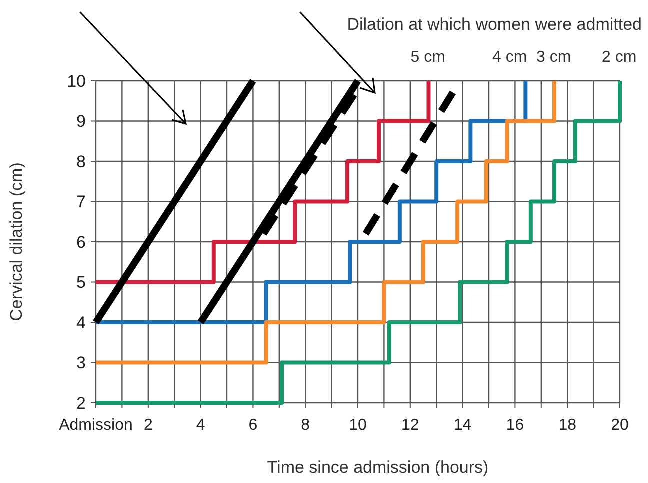 Image resolution: width=648 pixels, height=483 pixels. What do you see at coordinates (81, 242) in the screenshot?
I see `y-tick-label: 6` at bounding box center [81, 242].